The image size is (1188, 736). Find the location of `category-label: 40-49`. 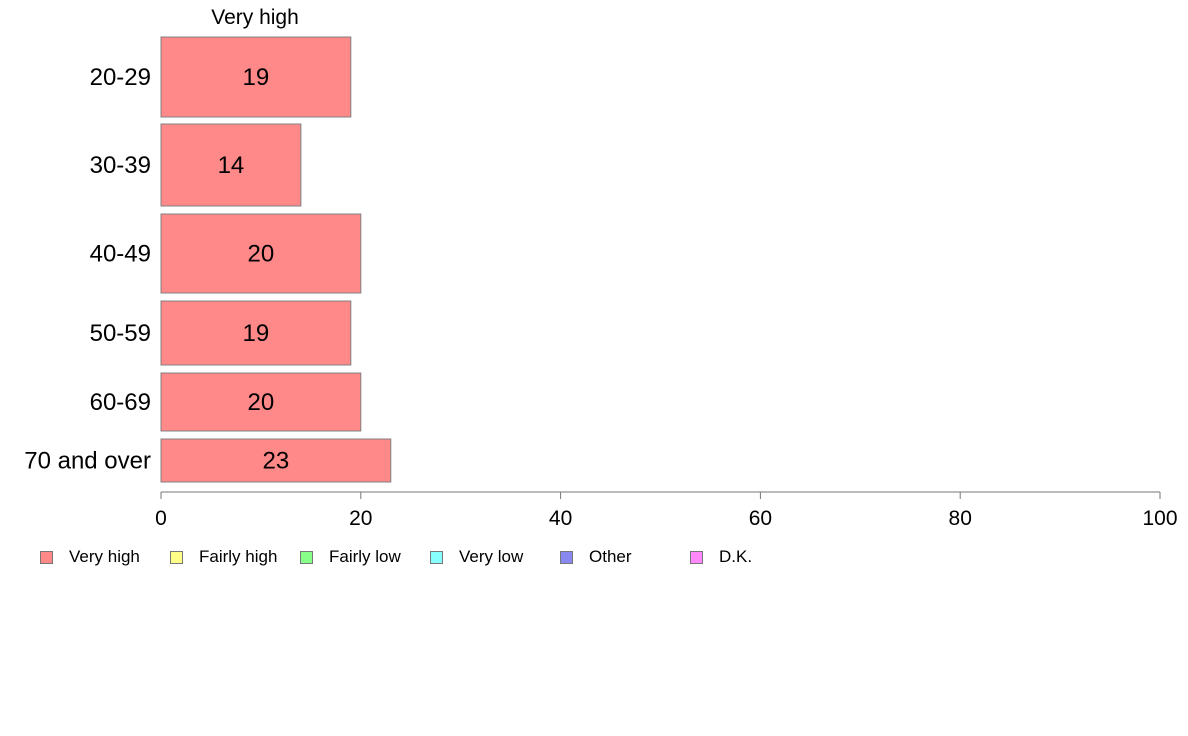

category-label: 40-49 is located at coordinates (120, 254).